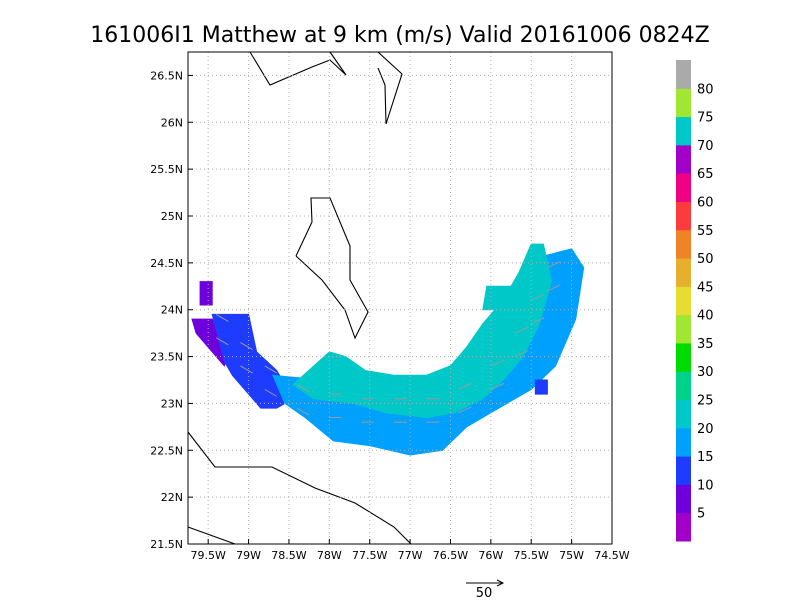  Describe the element at coordinates (166, 450) in the screenshot. I see `y-tick-label: 22.5N` at that location.